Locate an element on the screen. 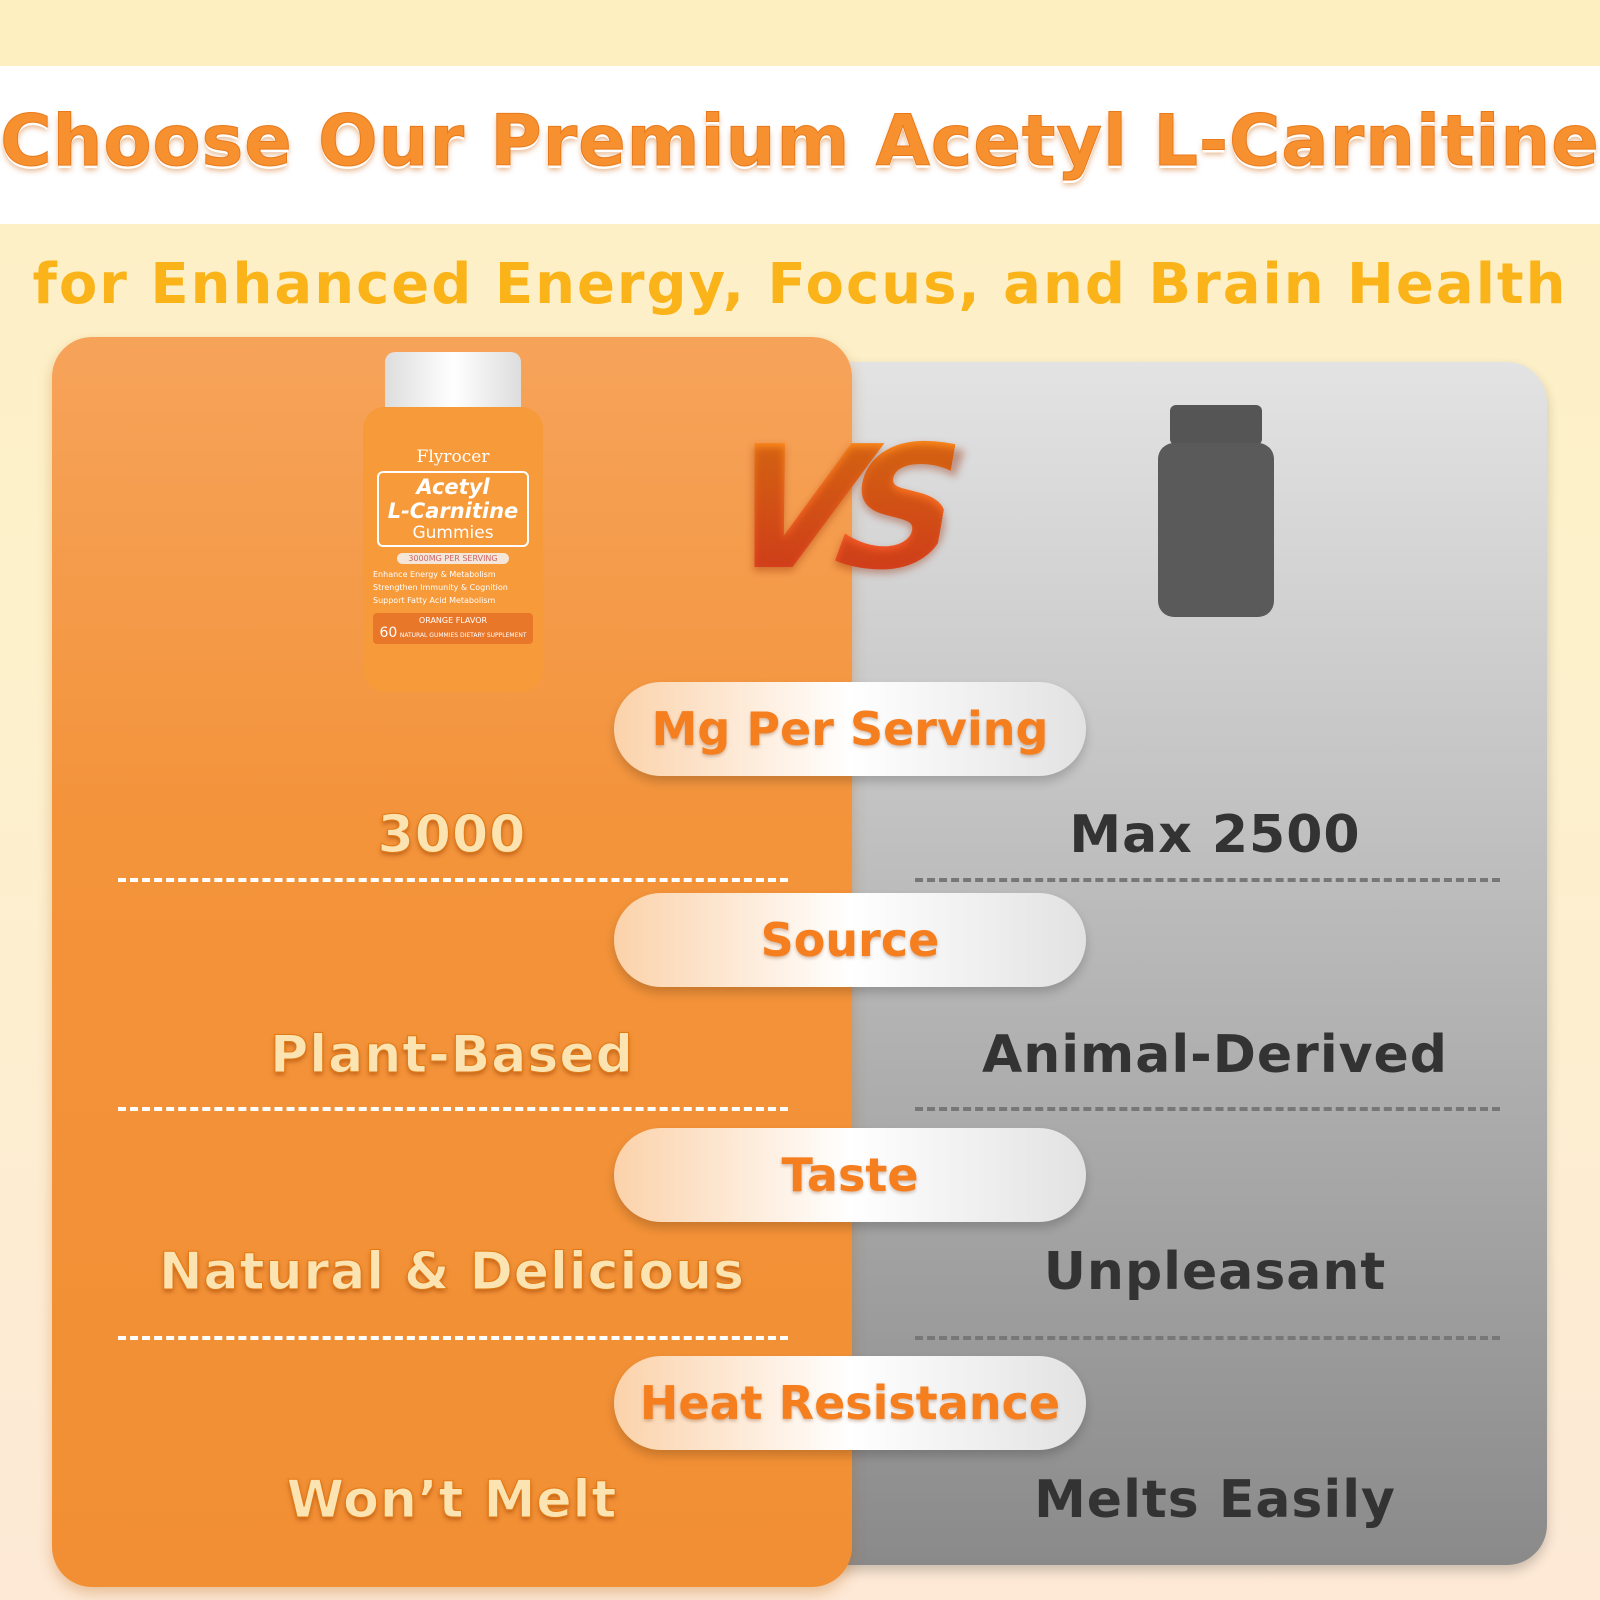 This screenshot has height=1600, width=1600. row-label-source: Source is located at coordinates (850, 940).